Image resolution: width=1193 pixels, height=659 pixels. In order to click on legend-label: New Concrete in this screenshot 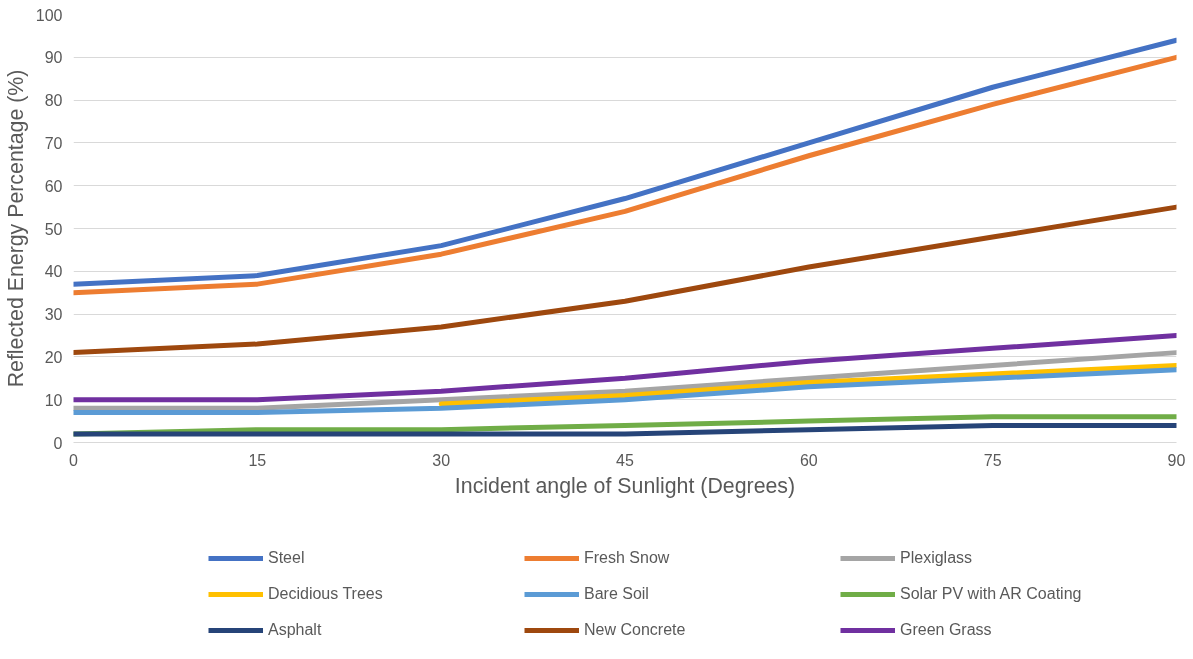, I will do `click(635, 630)`.